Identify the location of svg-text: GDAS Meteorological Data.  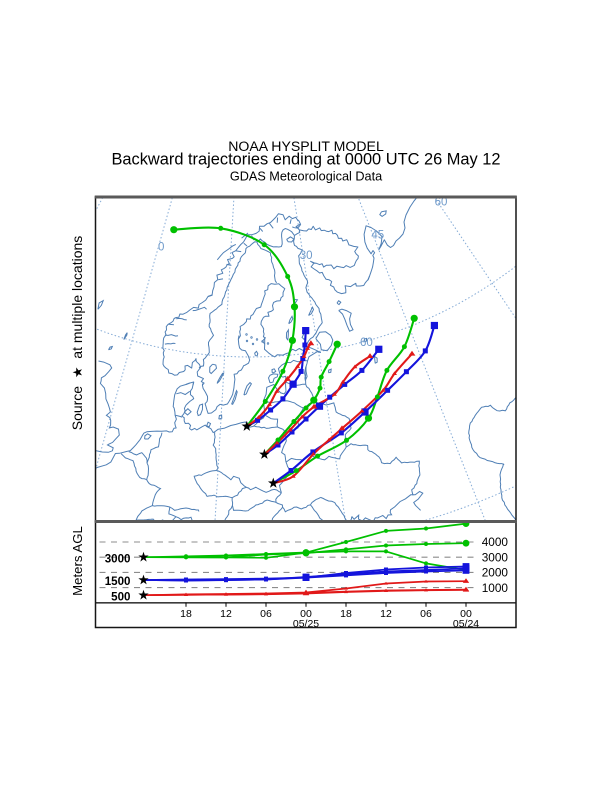
(306, 177).